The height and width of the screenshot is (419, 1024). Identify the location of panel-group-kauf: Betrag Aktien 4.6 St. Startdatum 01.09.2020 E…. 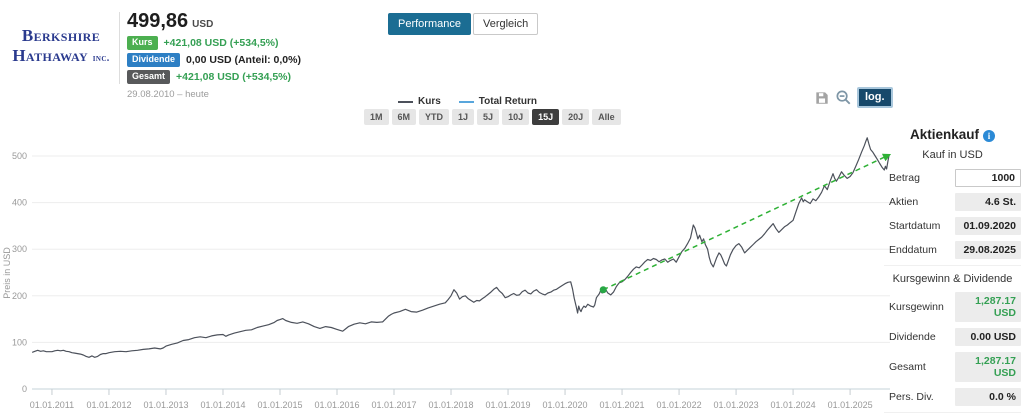
(952, 214).